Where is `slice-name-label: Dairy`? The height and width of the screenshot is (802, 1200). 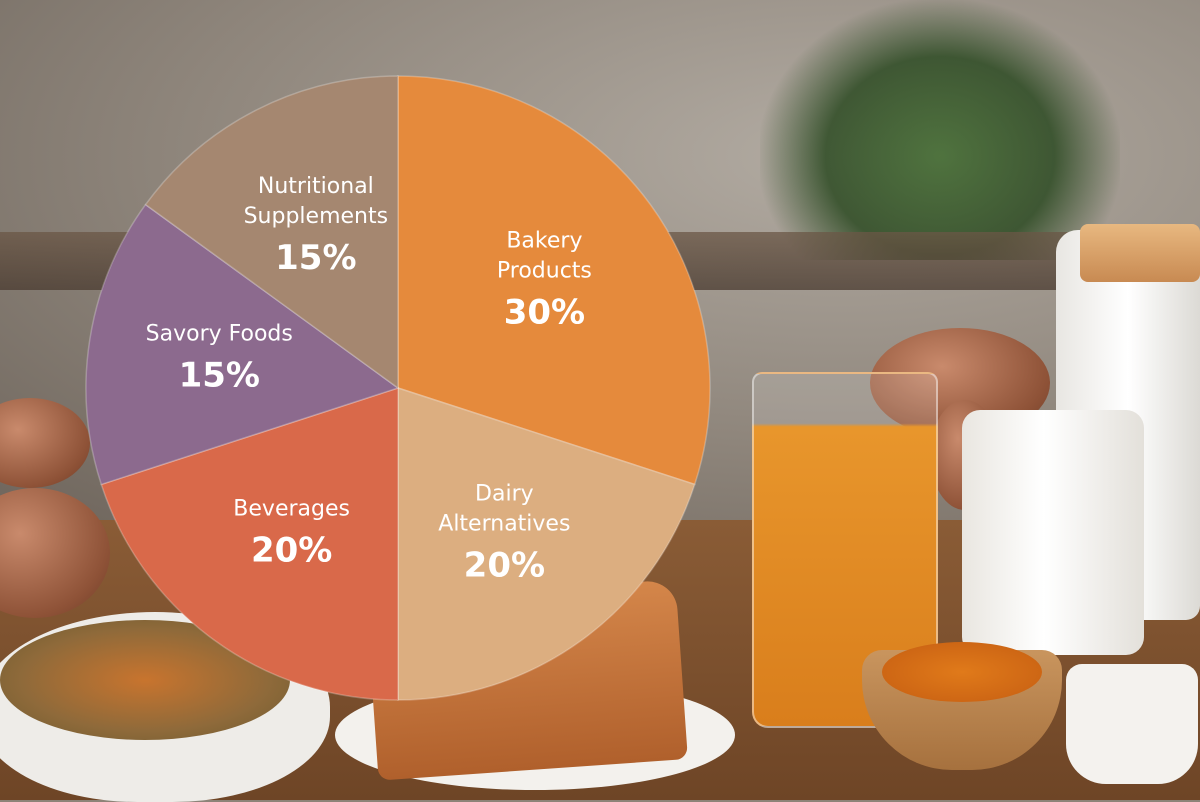
slice-name-label: Dairy is located at coordinates (504, 493).